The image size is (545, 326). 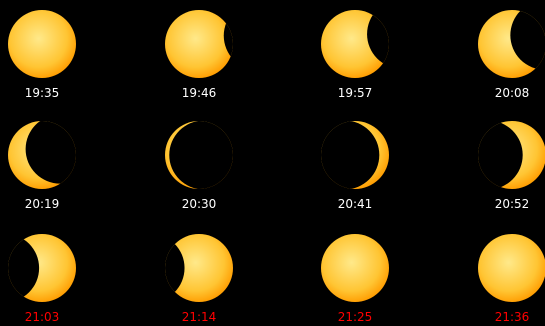 What do you see at coordinates (42, 279) in the screenshot?
I see `eclipse-frame: 21:03` at bounding box center [42, 279].